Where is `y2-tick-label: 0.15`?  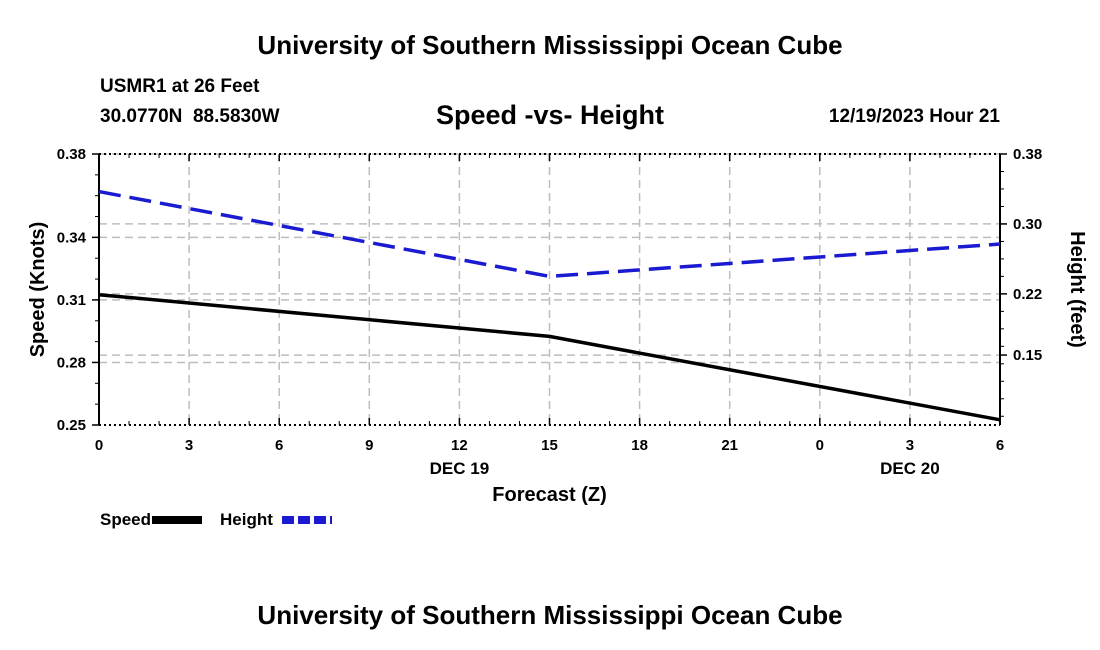
y2-tick-label: 0.15 is located at coordinates (1027, 355).